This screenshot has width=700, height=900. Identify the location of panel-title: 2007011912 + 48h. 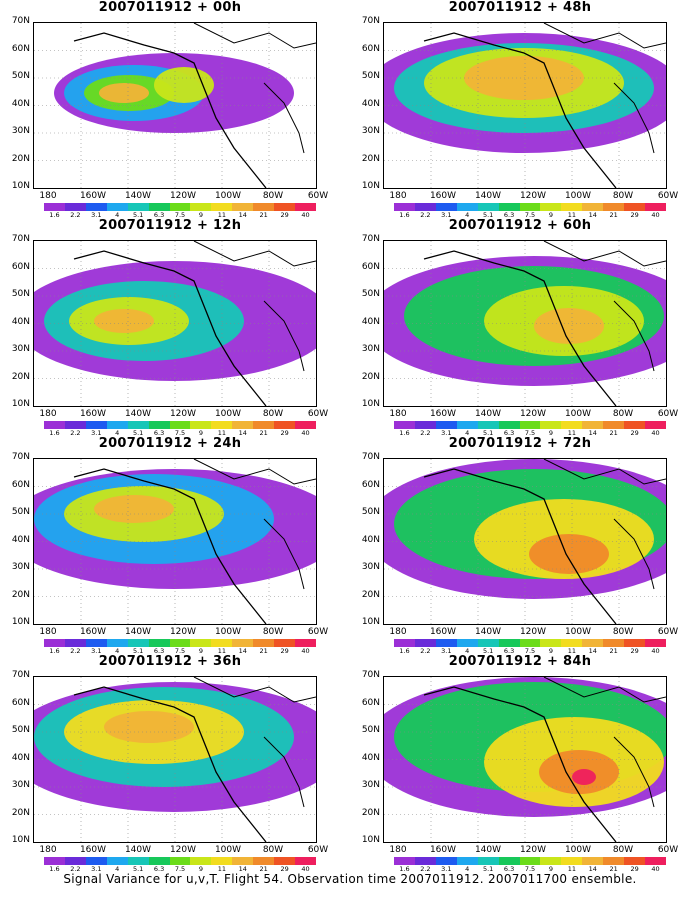
(520, 7).